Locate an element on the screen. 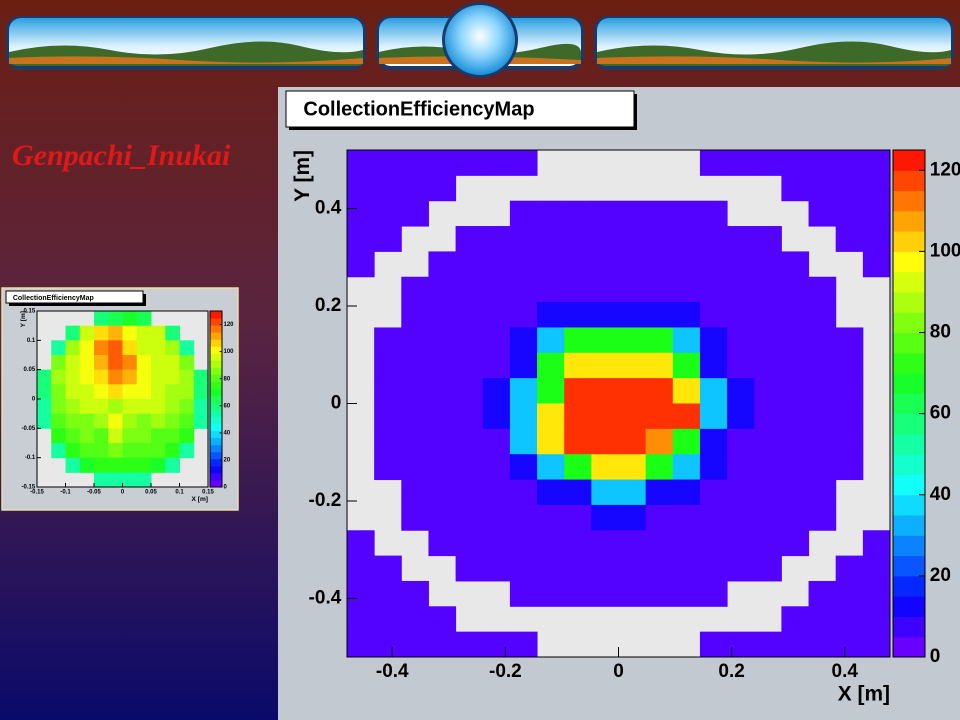 This screenshot has height=720, width=960. colorbar-tick-label: 60 is located at coordinates (940, 413).